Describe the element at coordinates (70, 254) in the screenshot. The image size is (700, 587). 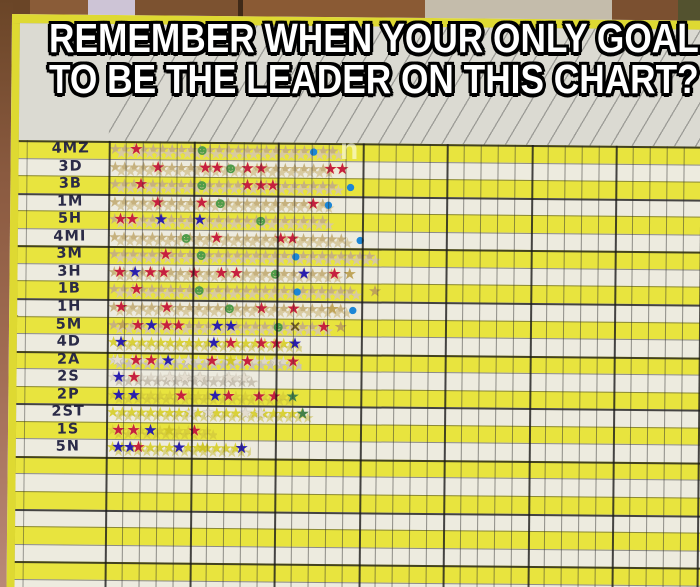
I see `row-label: 3M` at that location.